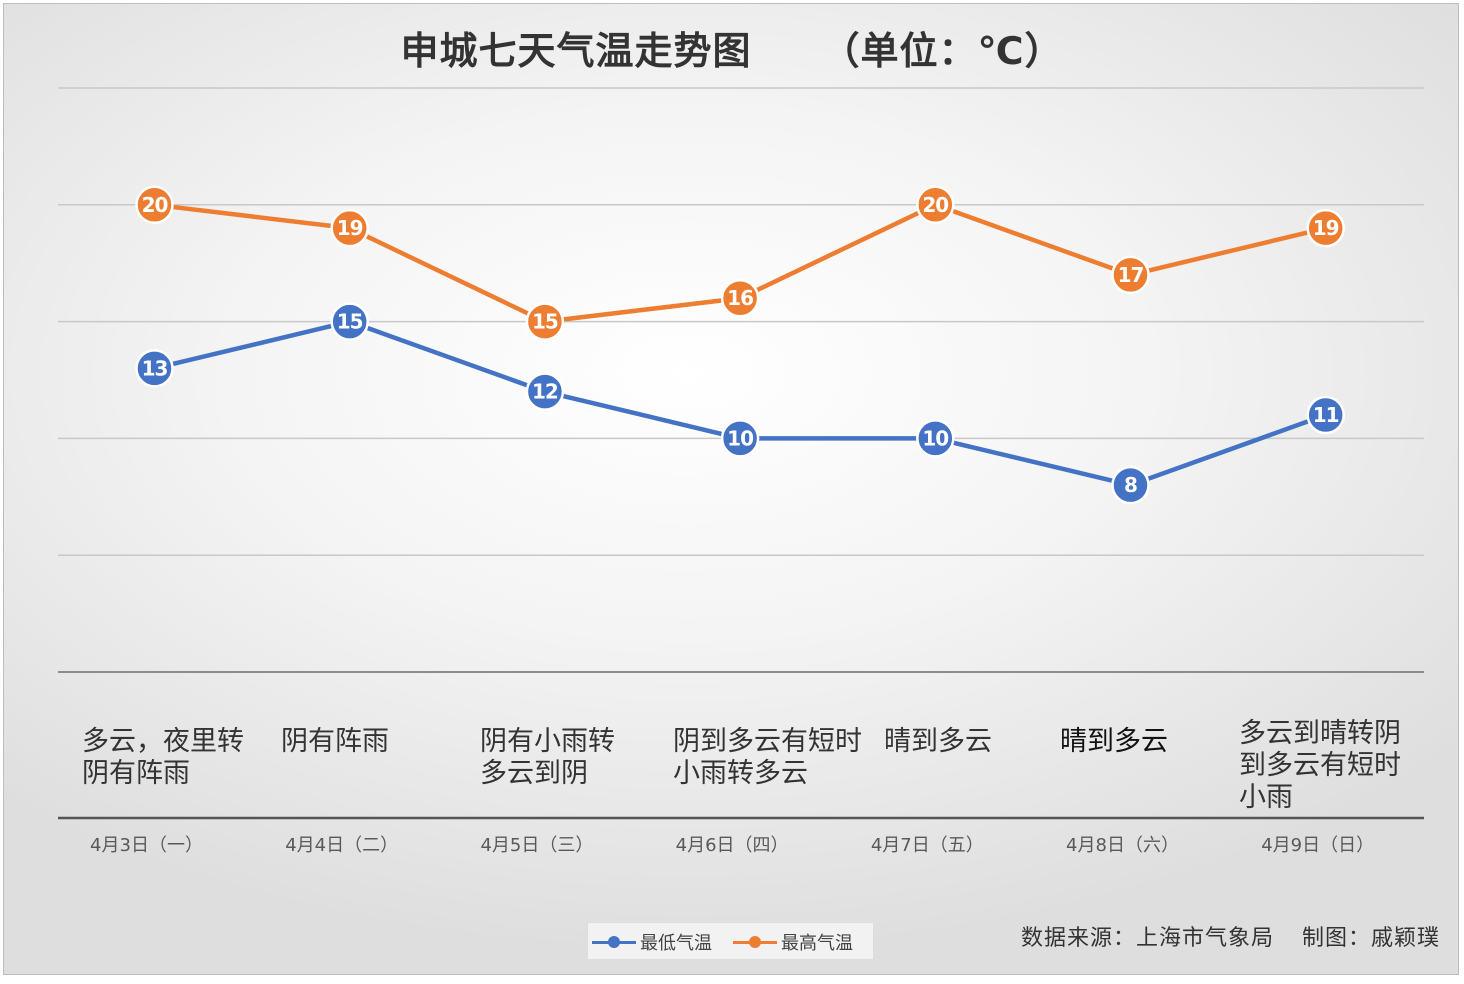 The width and height of the screenshot is (1464, 984). What do you see at coordinates (341, 845) in the screenshot?
I see `category-tick-label: 4月4日（二）` at bounding box center [341, 845].